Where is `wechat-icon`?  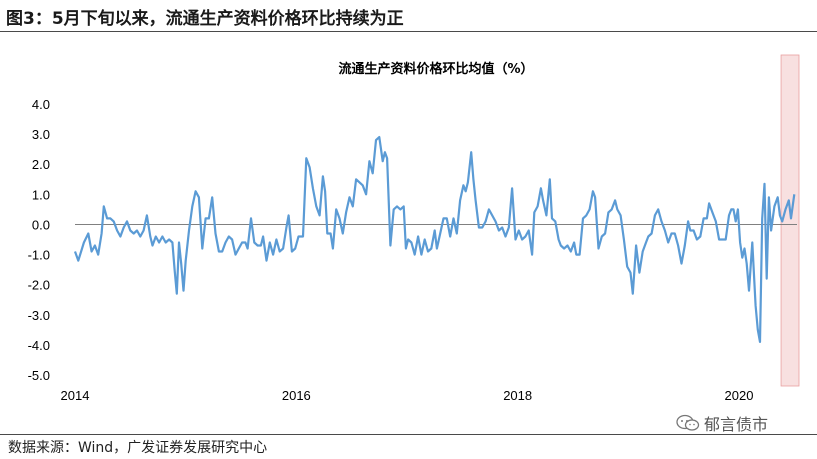
wechat-icon is located at coordinates (688, 422).